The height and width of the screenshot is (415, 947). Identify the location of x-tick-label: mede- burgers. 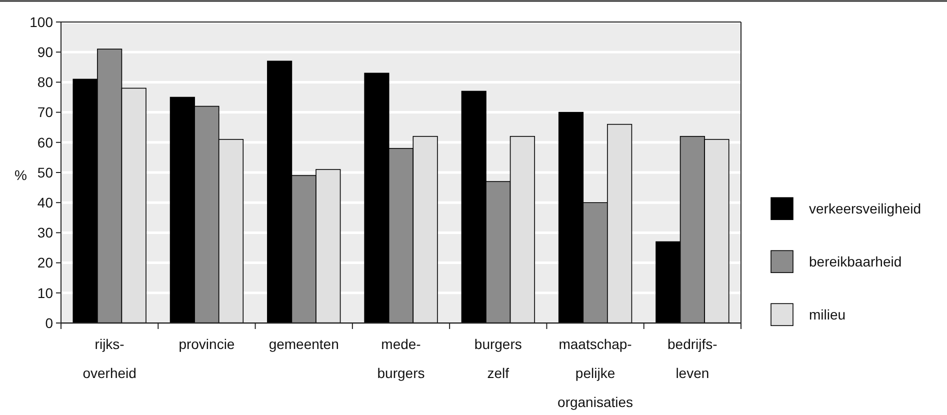
(401, 358).